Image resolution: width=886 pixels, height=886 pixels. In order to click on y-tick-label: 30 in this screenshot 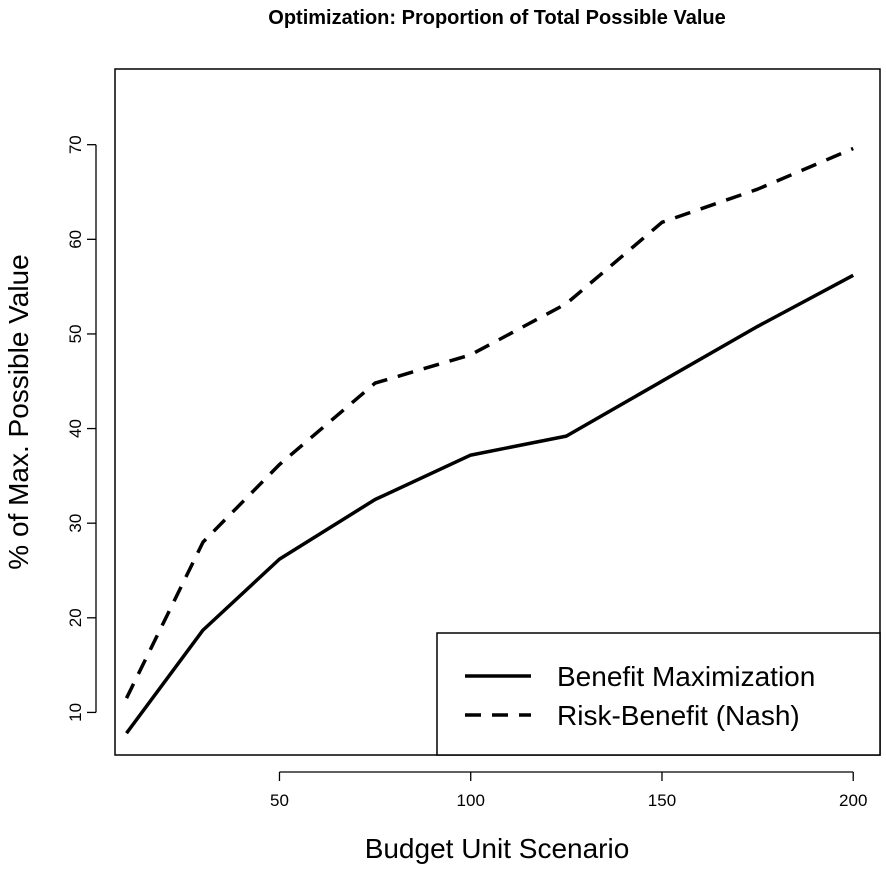, I will do `click(75, 523)`.